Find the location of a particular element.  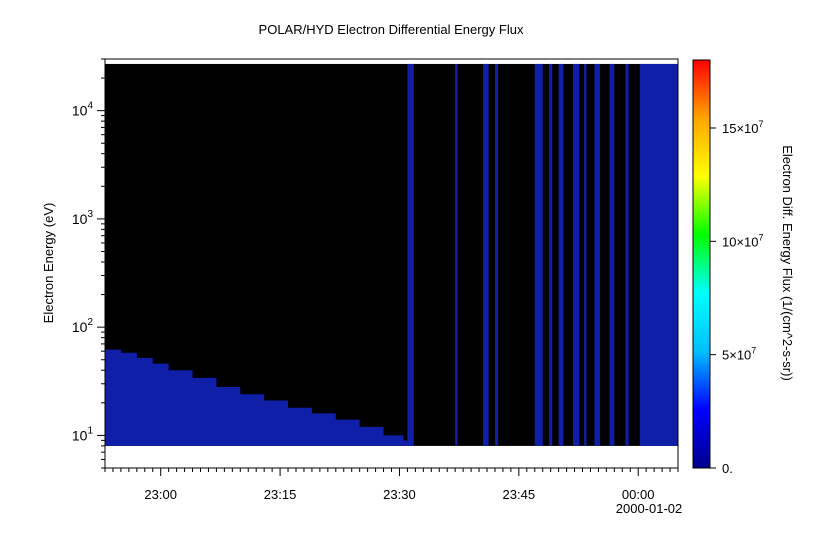

colorbar-gradient is located at coordinates (701, 264).